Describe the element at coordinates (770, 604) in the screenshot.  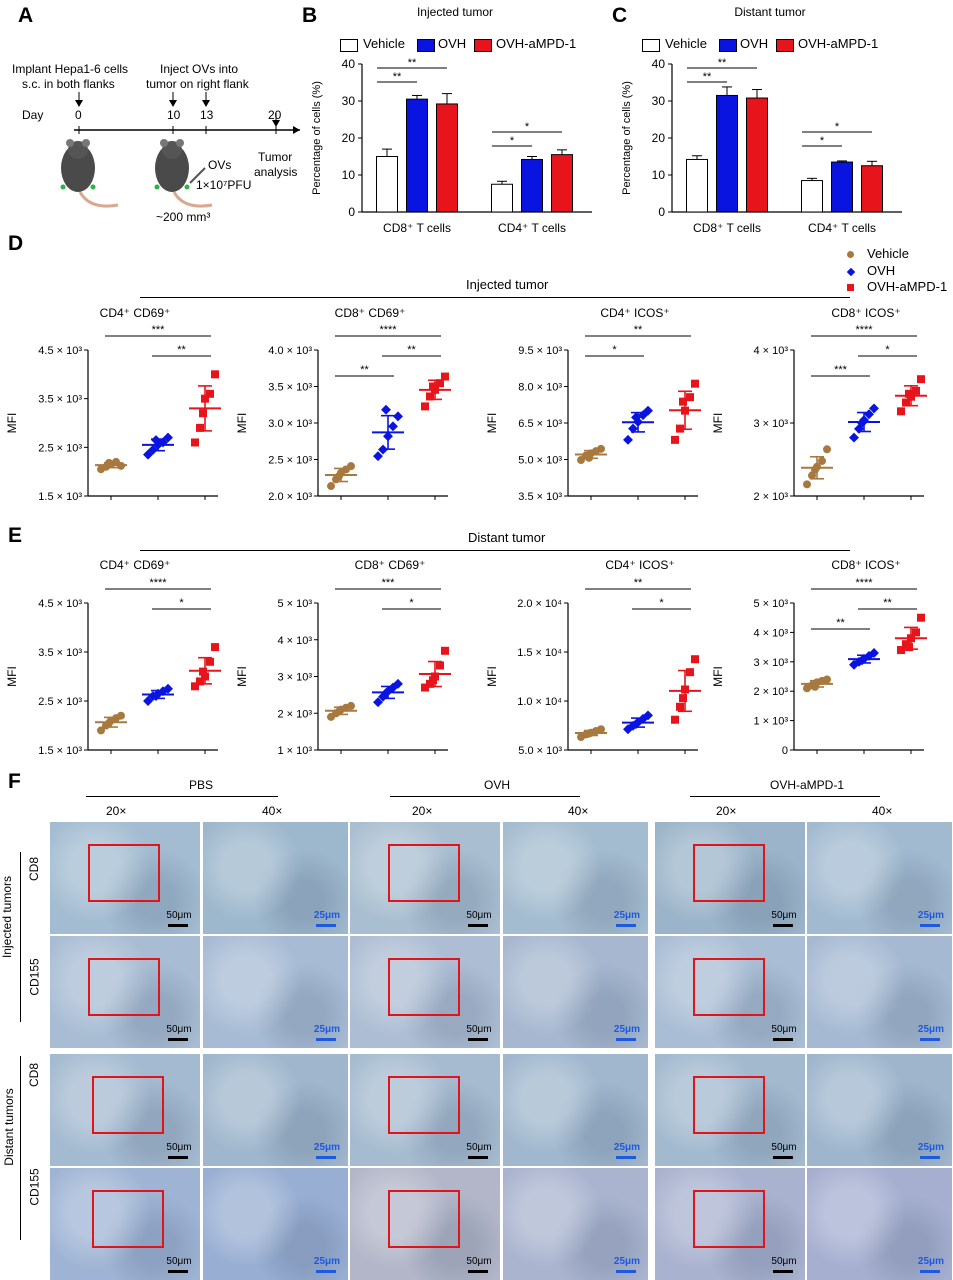
I see `y-tick-label: 5 × 10³` at that location.